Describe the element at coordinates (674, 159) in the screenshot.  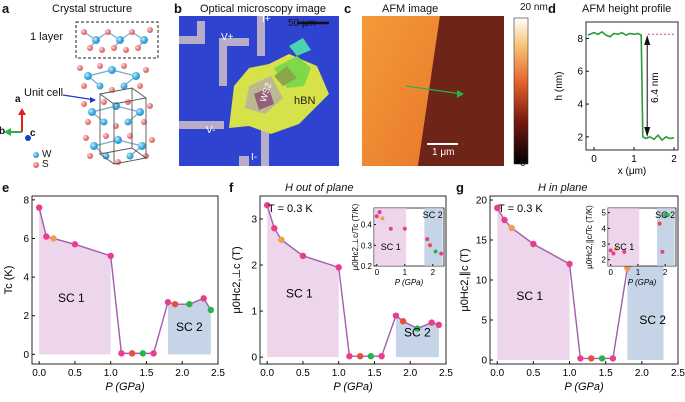
I see `x-tick-label: 2` at that location.